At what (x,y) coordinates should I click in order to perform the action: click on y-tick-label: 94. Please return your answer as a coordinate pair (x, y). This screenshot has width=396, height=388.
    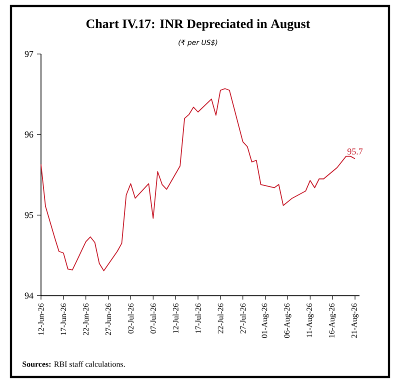
    Looking at the image, I should click on (29, 295).